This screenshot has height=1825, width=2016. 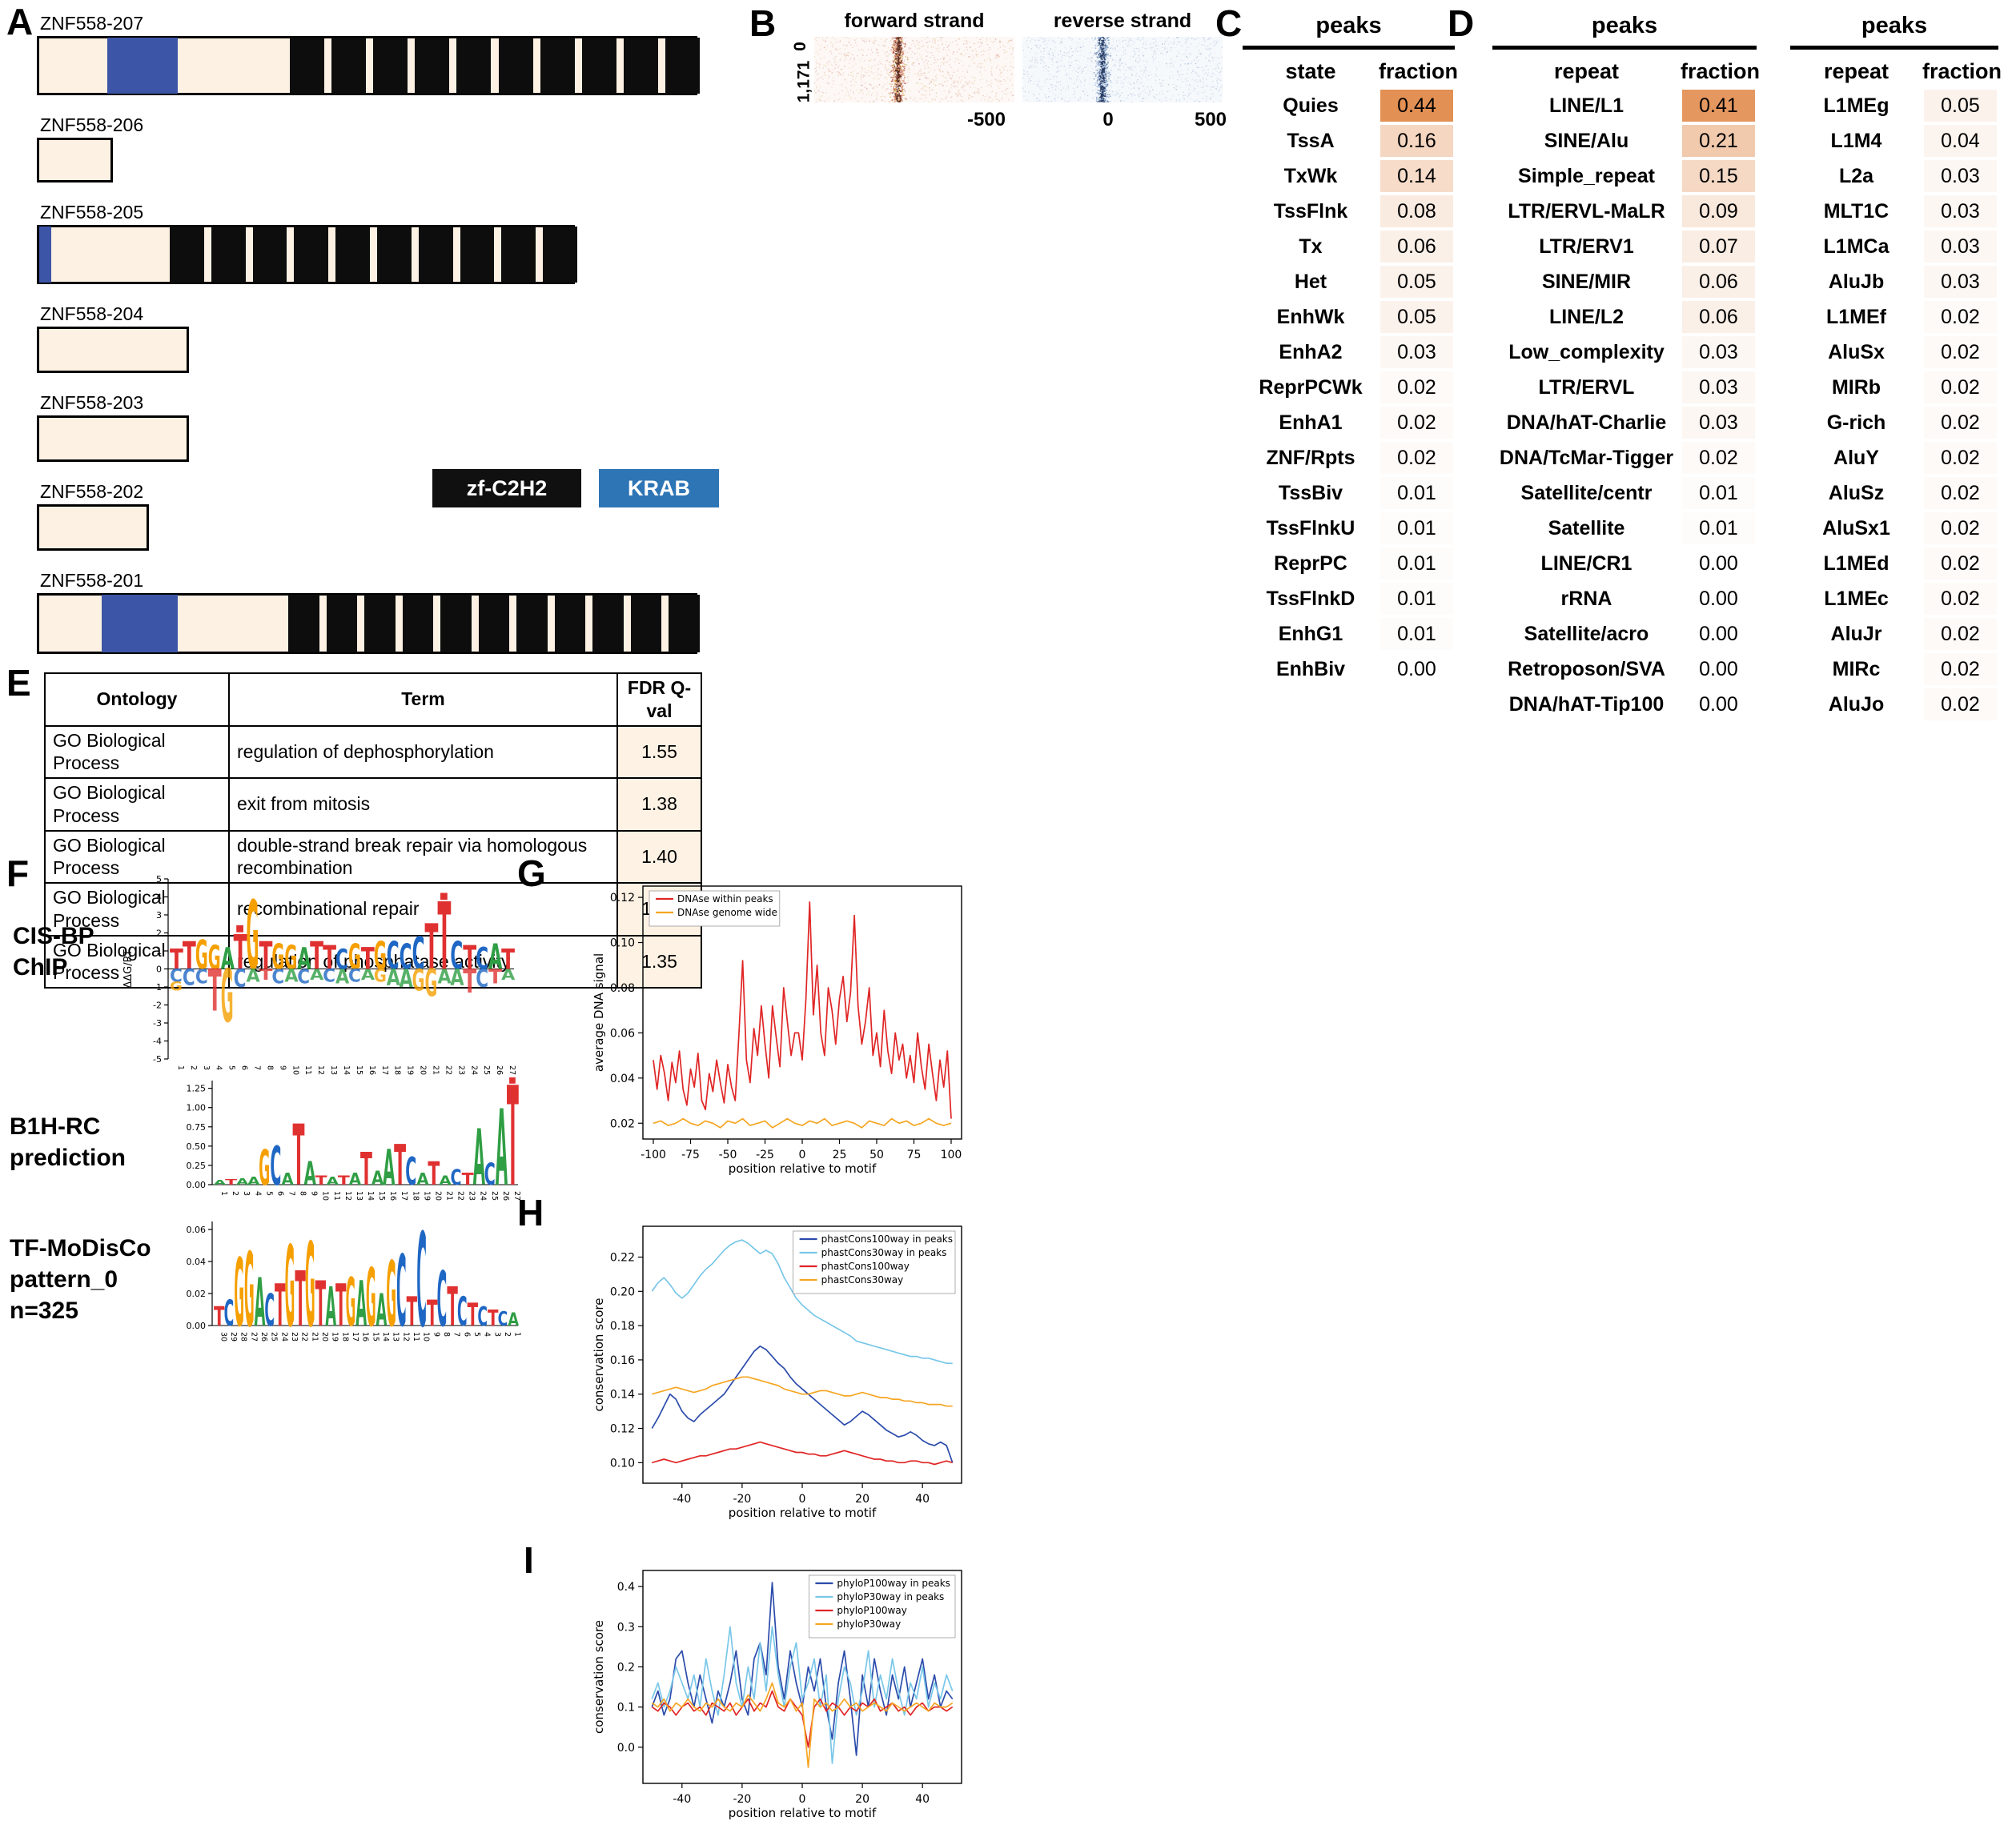 I want to click on table-row: L1MEd 0.02, so click(x=1894, y=563).